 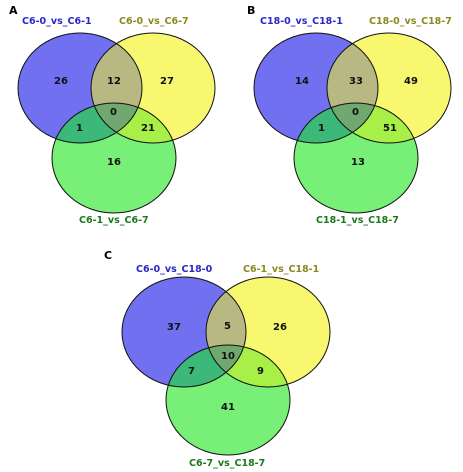 What do you see at coordinates (410, 21) in the screenshot?
I see `panel-b-set2-label: C18-0_vs_C18-7` at bounding box center [410, 21].